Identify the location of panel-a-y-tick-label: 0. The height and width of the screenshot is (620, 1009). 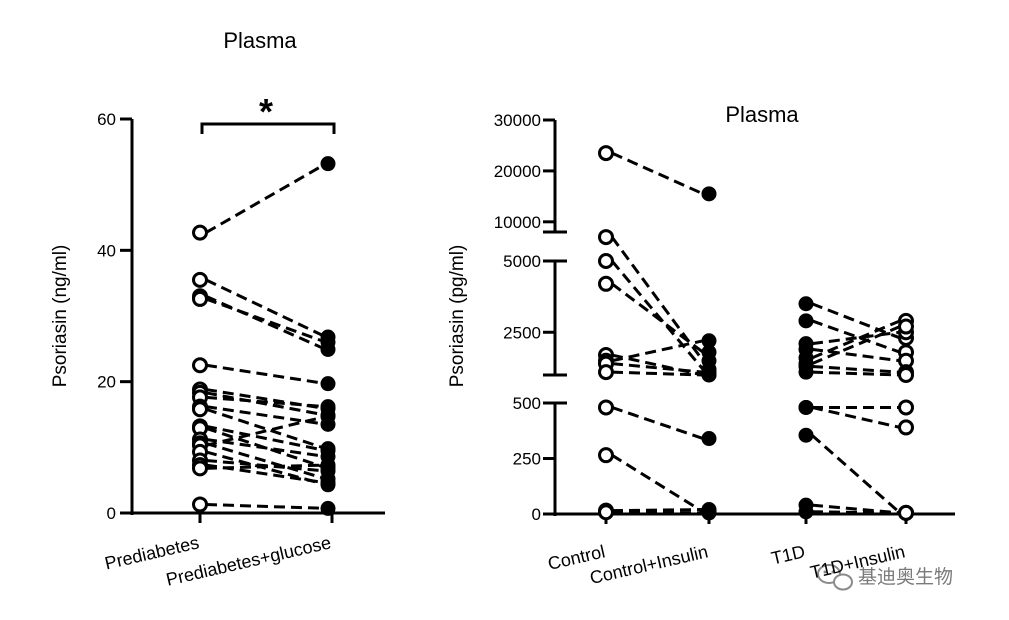
(111, 513).